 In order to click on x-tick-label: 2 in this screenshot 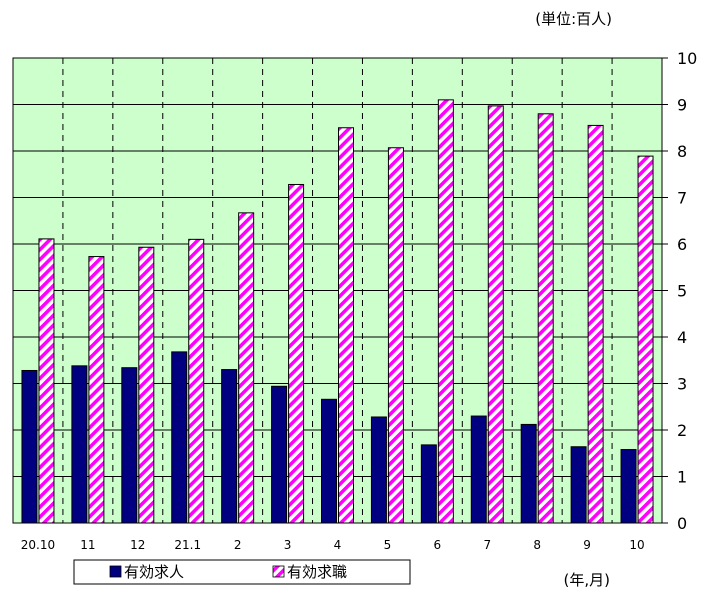, I will do `click(238, 545)`.